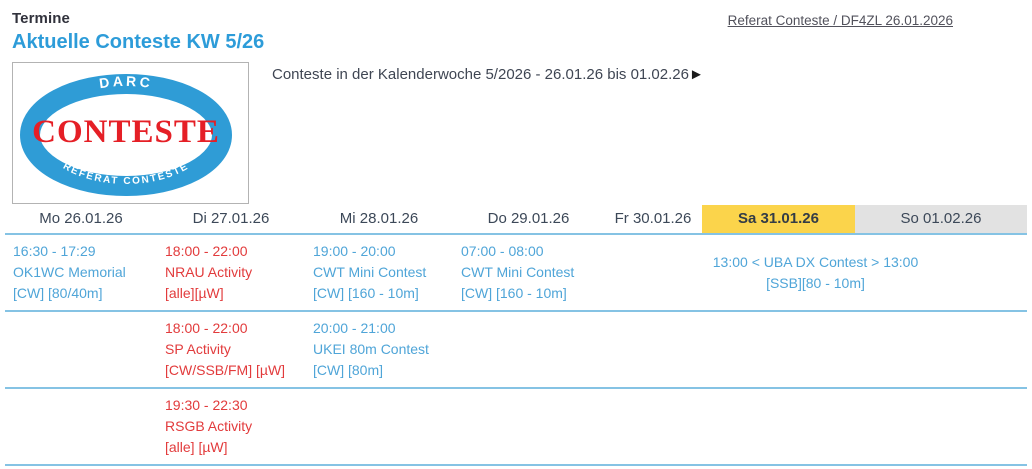  I want to click on contest-time: 20:00 - 21:00, so click(354, 328).